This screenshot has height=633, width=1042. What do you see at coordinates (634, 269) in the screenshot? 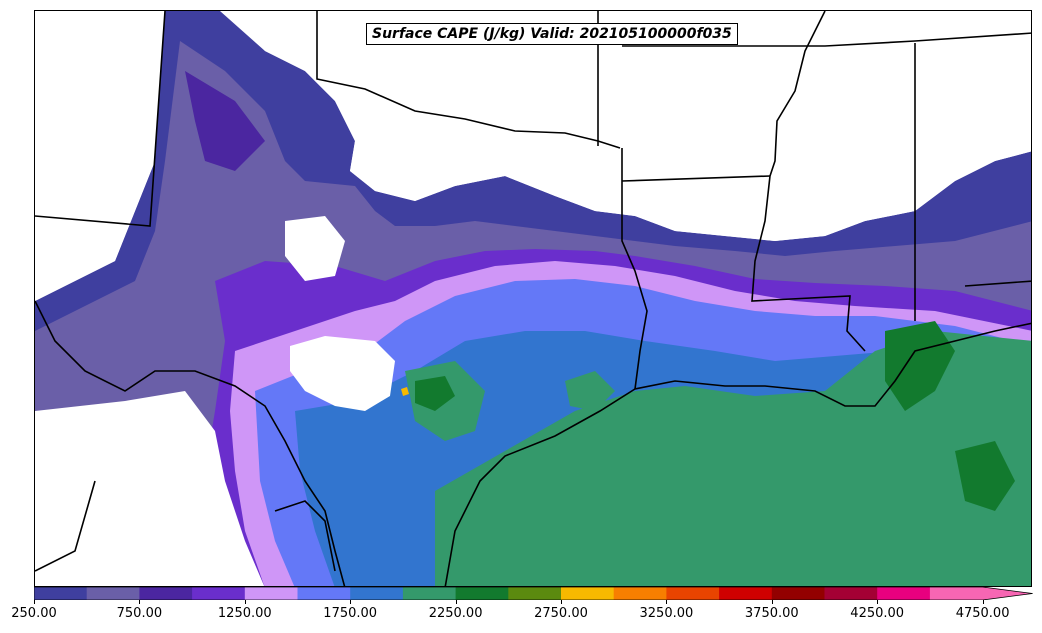
I see `state-border-tx-la` at bounding box center [634, 269].